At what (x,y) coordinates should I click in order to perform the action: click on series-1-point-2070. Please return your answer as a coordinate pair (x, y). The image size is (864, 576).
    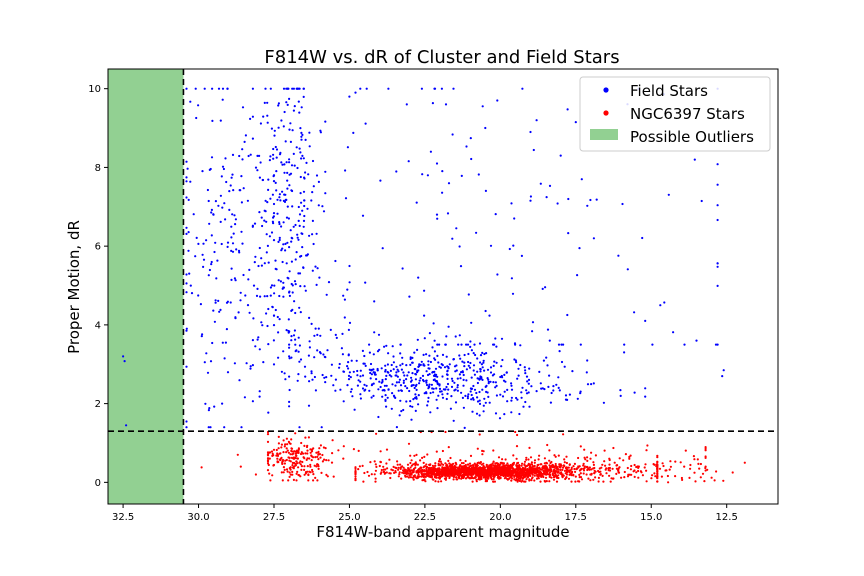
    Looking at the image, I should click on (311, 460).